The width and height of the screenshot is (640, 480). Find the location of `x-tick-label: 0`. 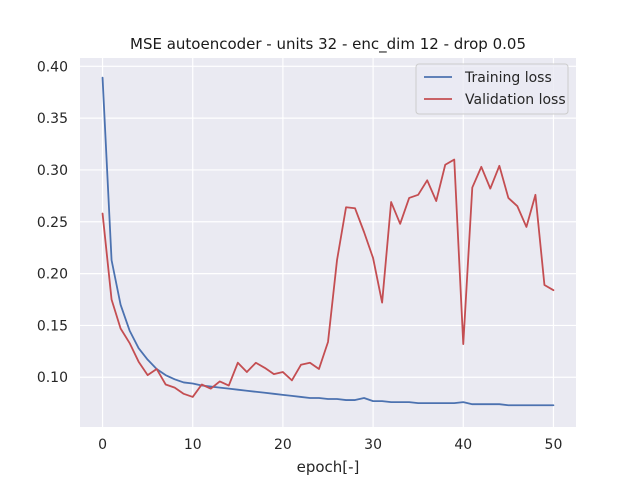

x-tick-label: 0 is located at coordinates (102, 445).